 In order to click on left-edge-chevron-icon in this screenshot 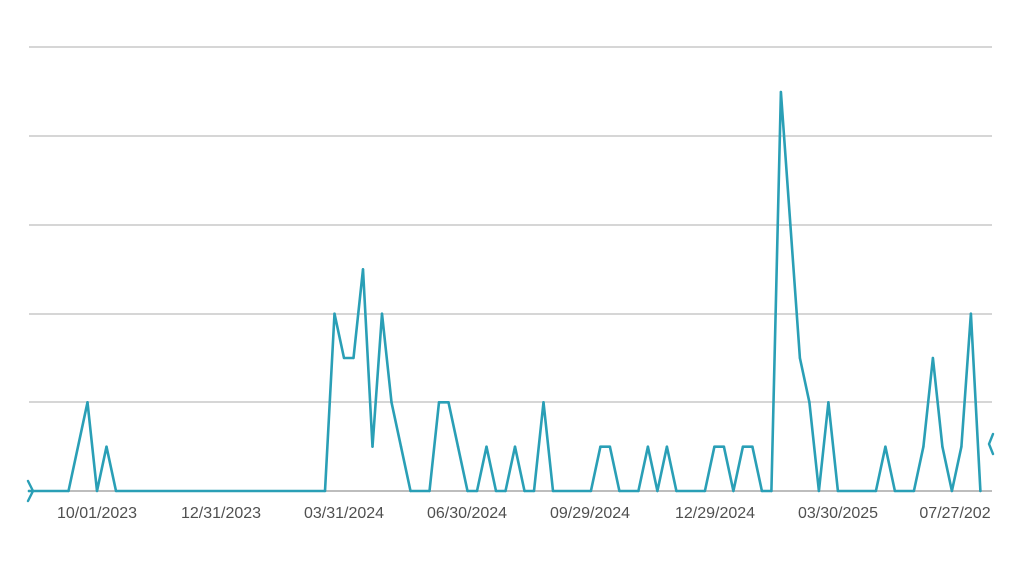, I will do `click(30, 491)`.